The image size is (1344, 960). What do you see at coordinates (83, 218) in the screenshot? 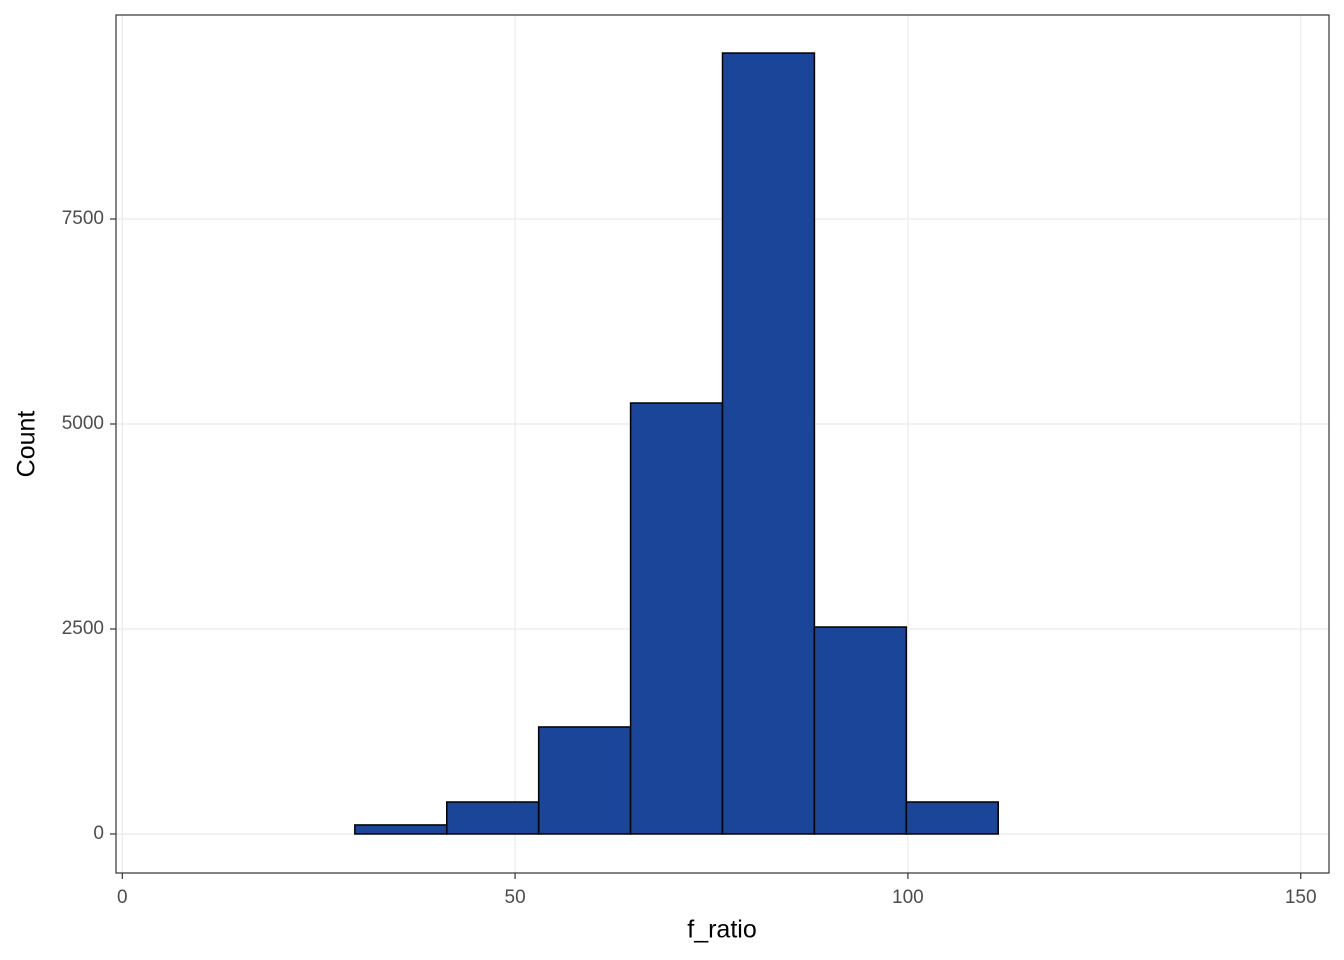
I see `y-tick-label: 7500` at bounding box center [83, 218].